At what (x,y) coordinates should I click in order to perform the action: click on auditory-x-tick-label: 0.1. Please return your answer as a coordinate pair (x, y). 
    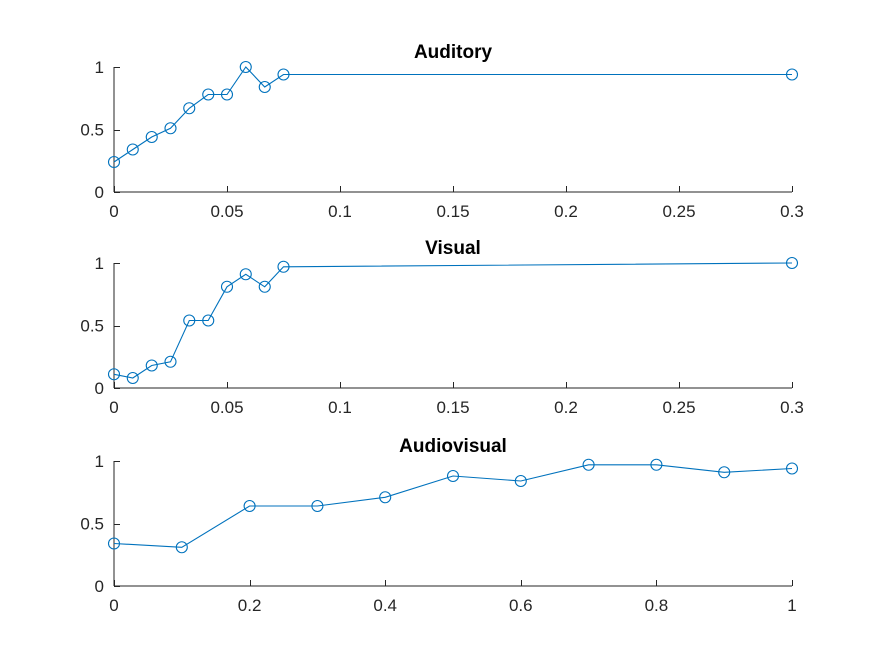
    Looking at the image, I should click on (340, 211).